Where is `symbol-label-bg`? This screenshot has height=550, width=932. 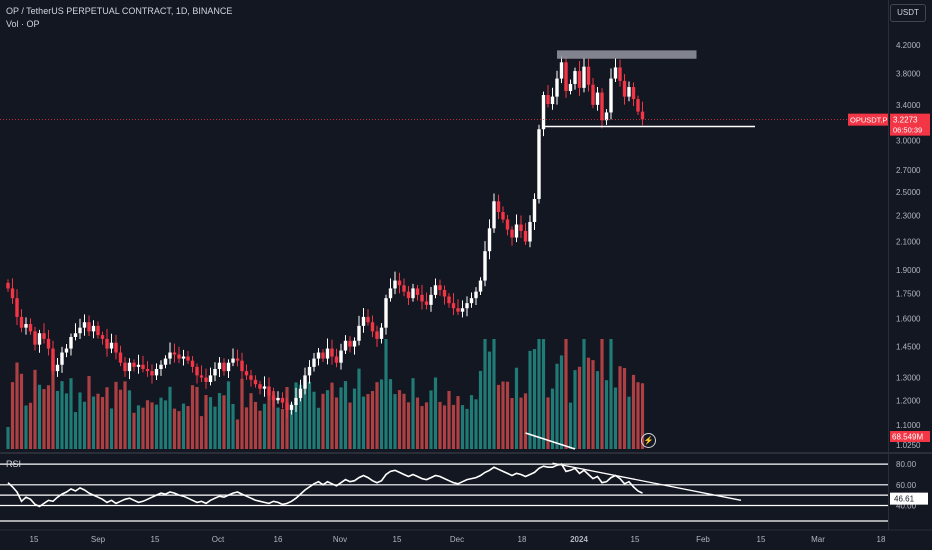 symbol-label-bg is located at coordinates (868, 119).